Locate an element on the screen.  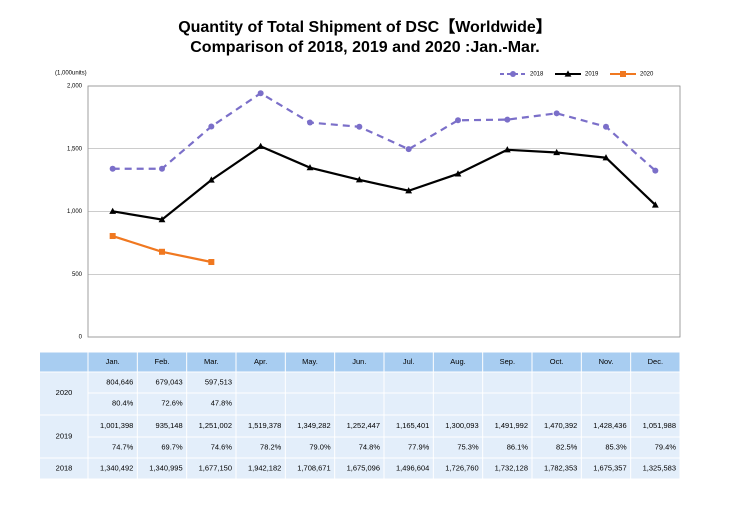
table-yoy: 80.4% is located at coordinates (123, 402).